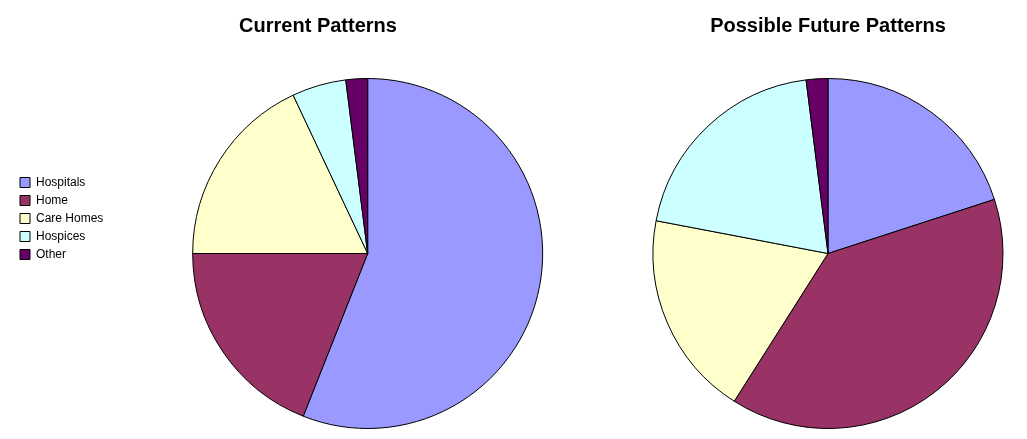 This screenshot has width=1027, height=439. Describe the element at coordinates (61, 181) in the screenshot. I see `legend-label: Hospitals` at that location.